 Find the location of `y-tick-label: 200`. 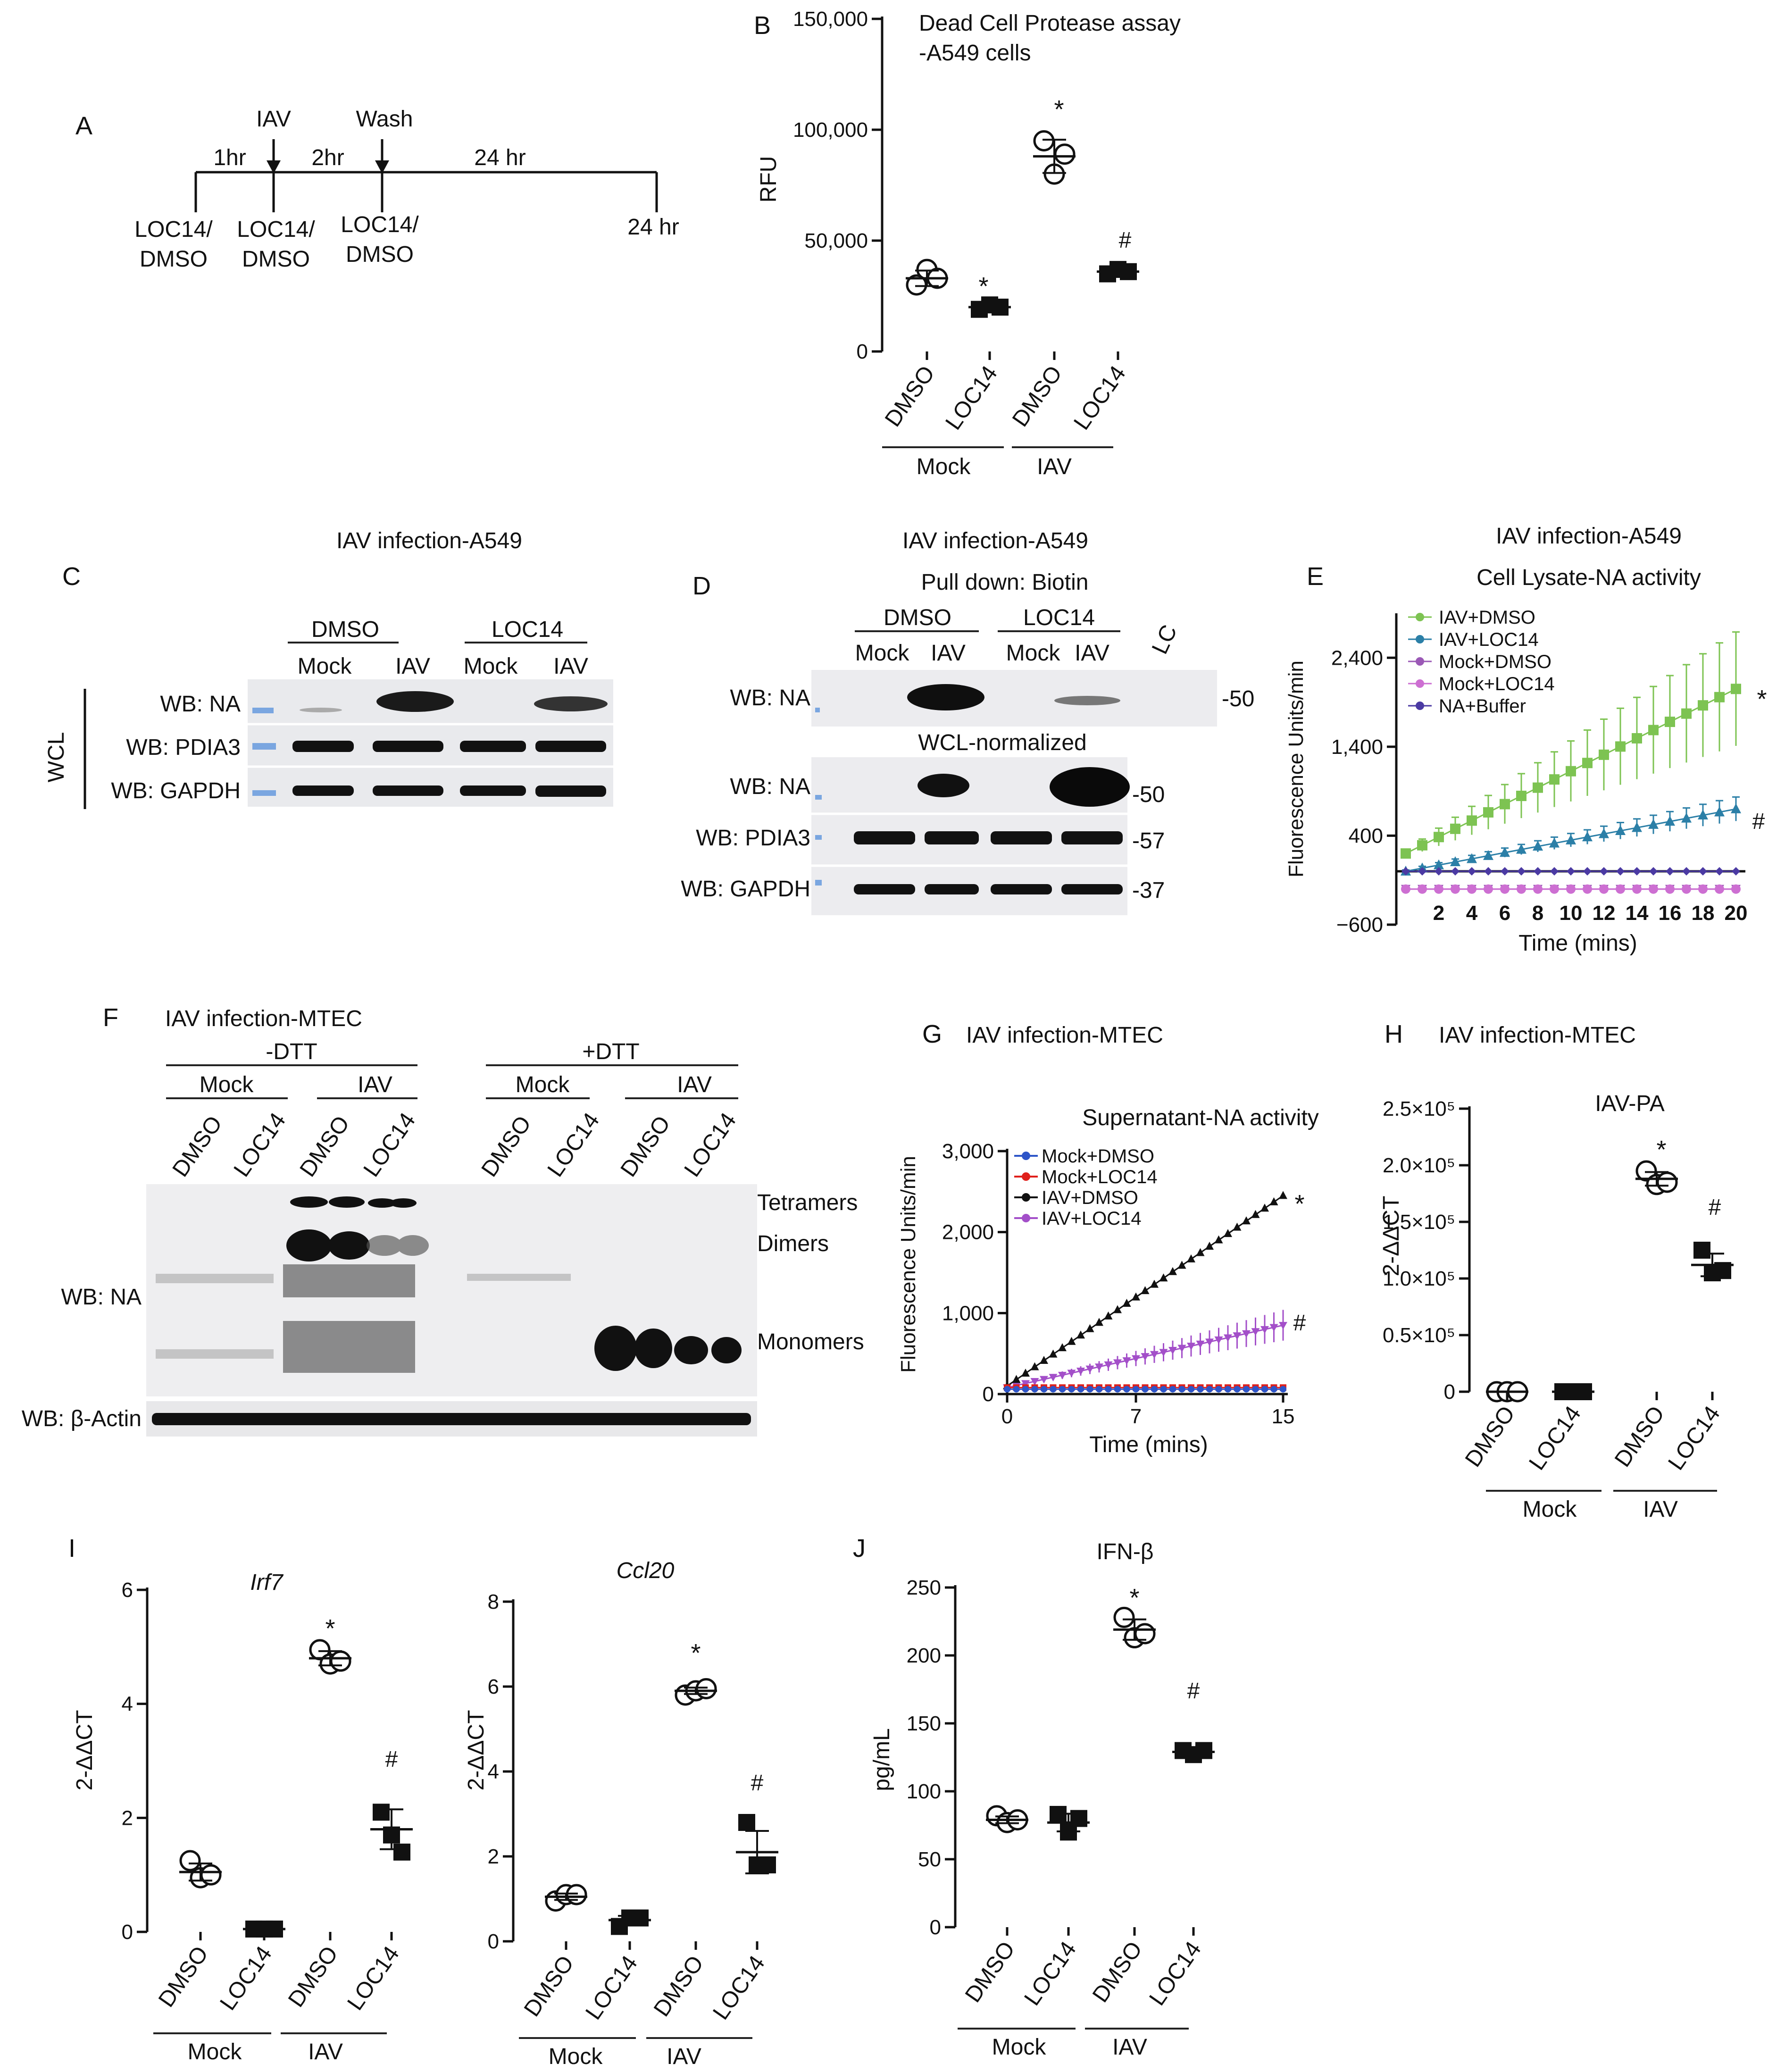

y-tick-label: 200 is located at coordinates (924, 1655).